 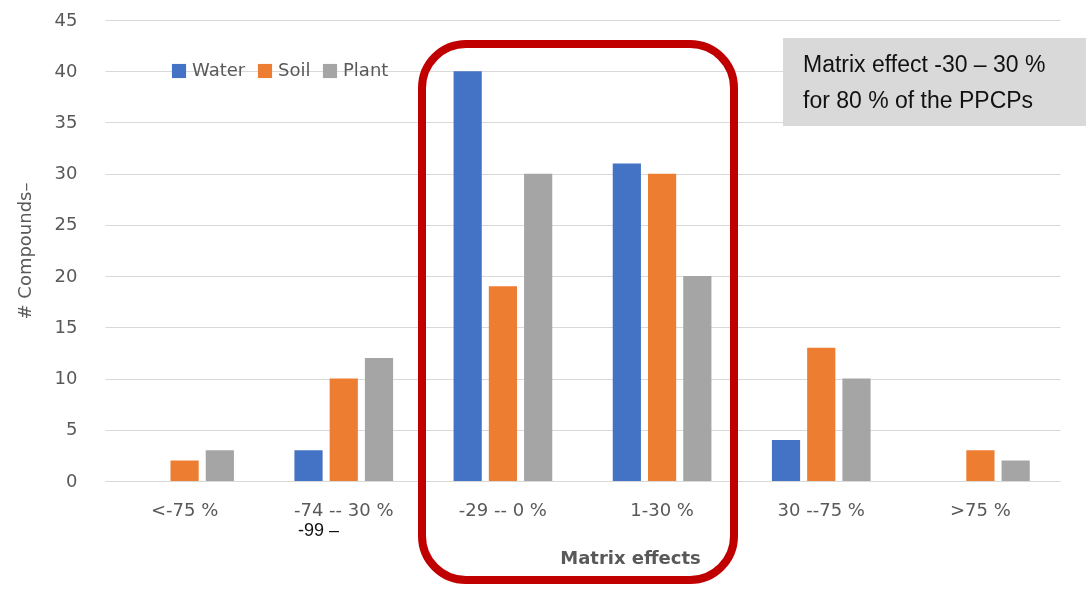 What do you see at coordinates (630, 557) in the screenshot?
I see `x-axis-title: Matrix effects` at bounding box center [630, 557].